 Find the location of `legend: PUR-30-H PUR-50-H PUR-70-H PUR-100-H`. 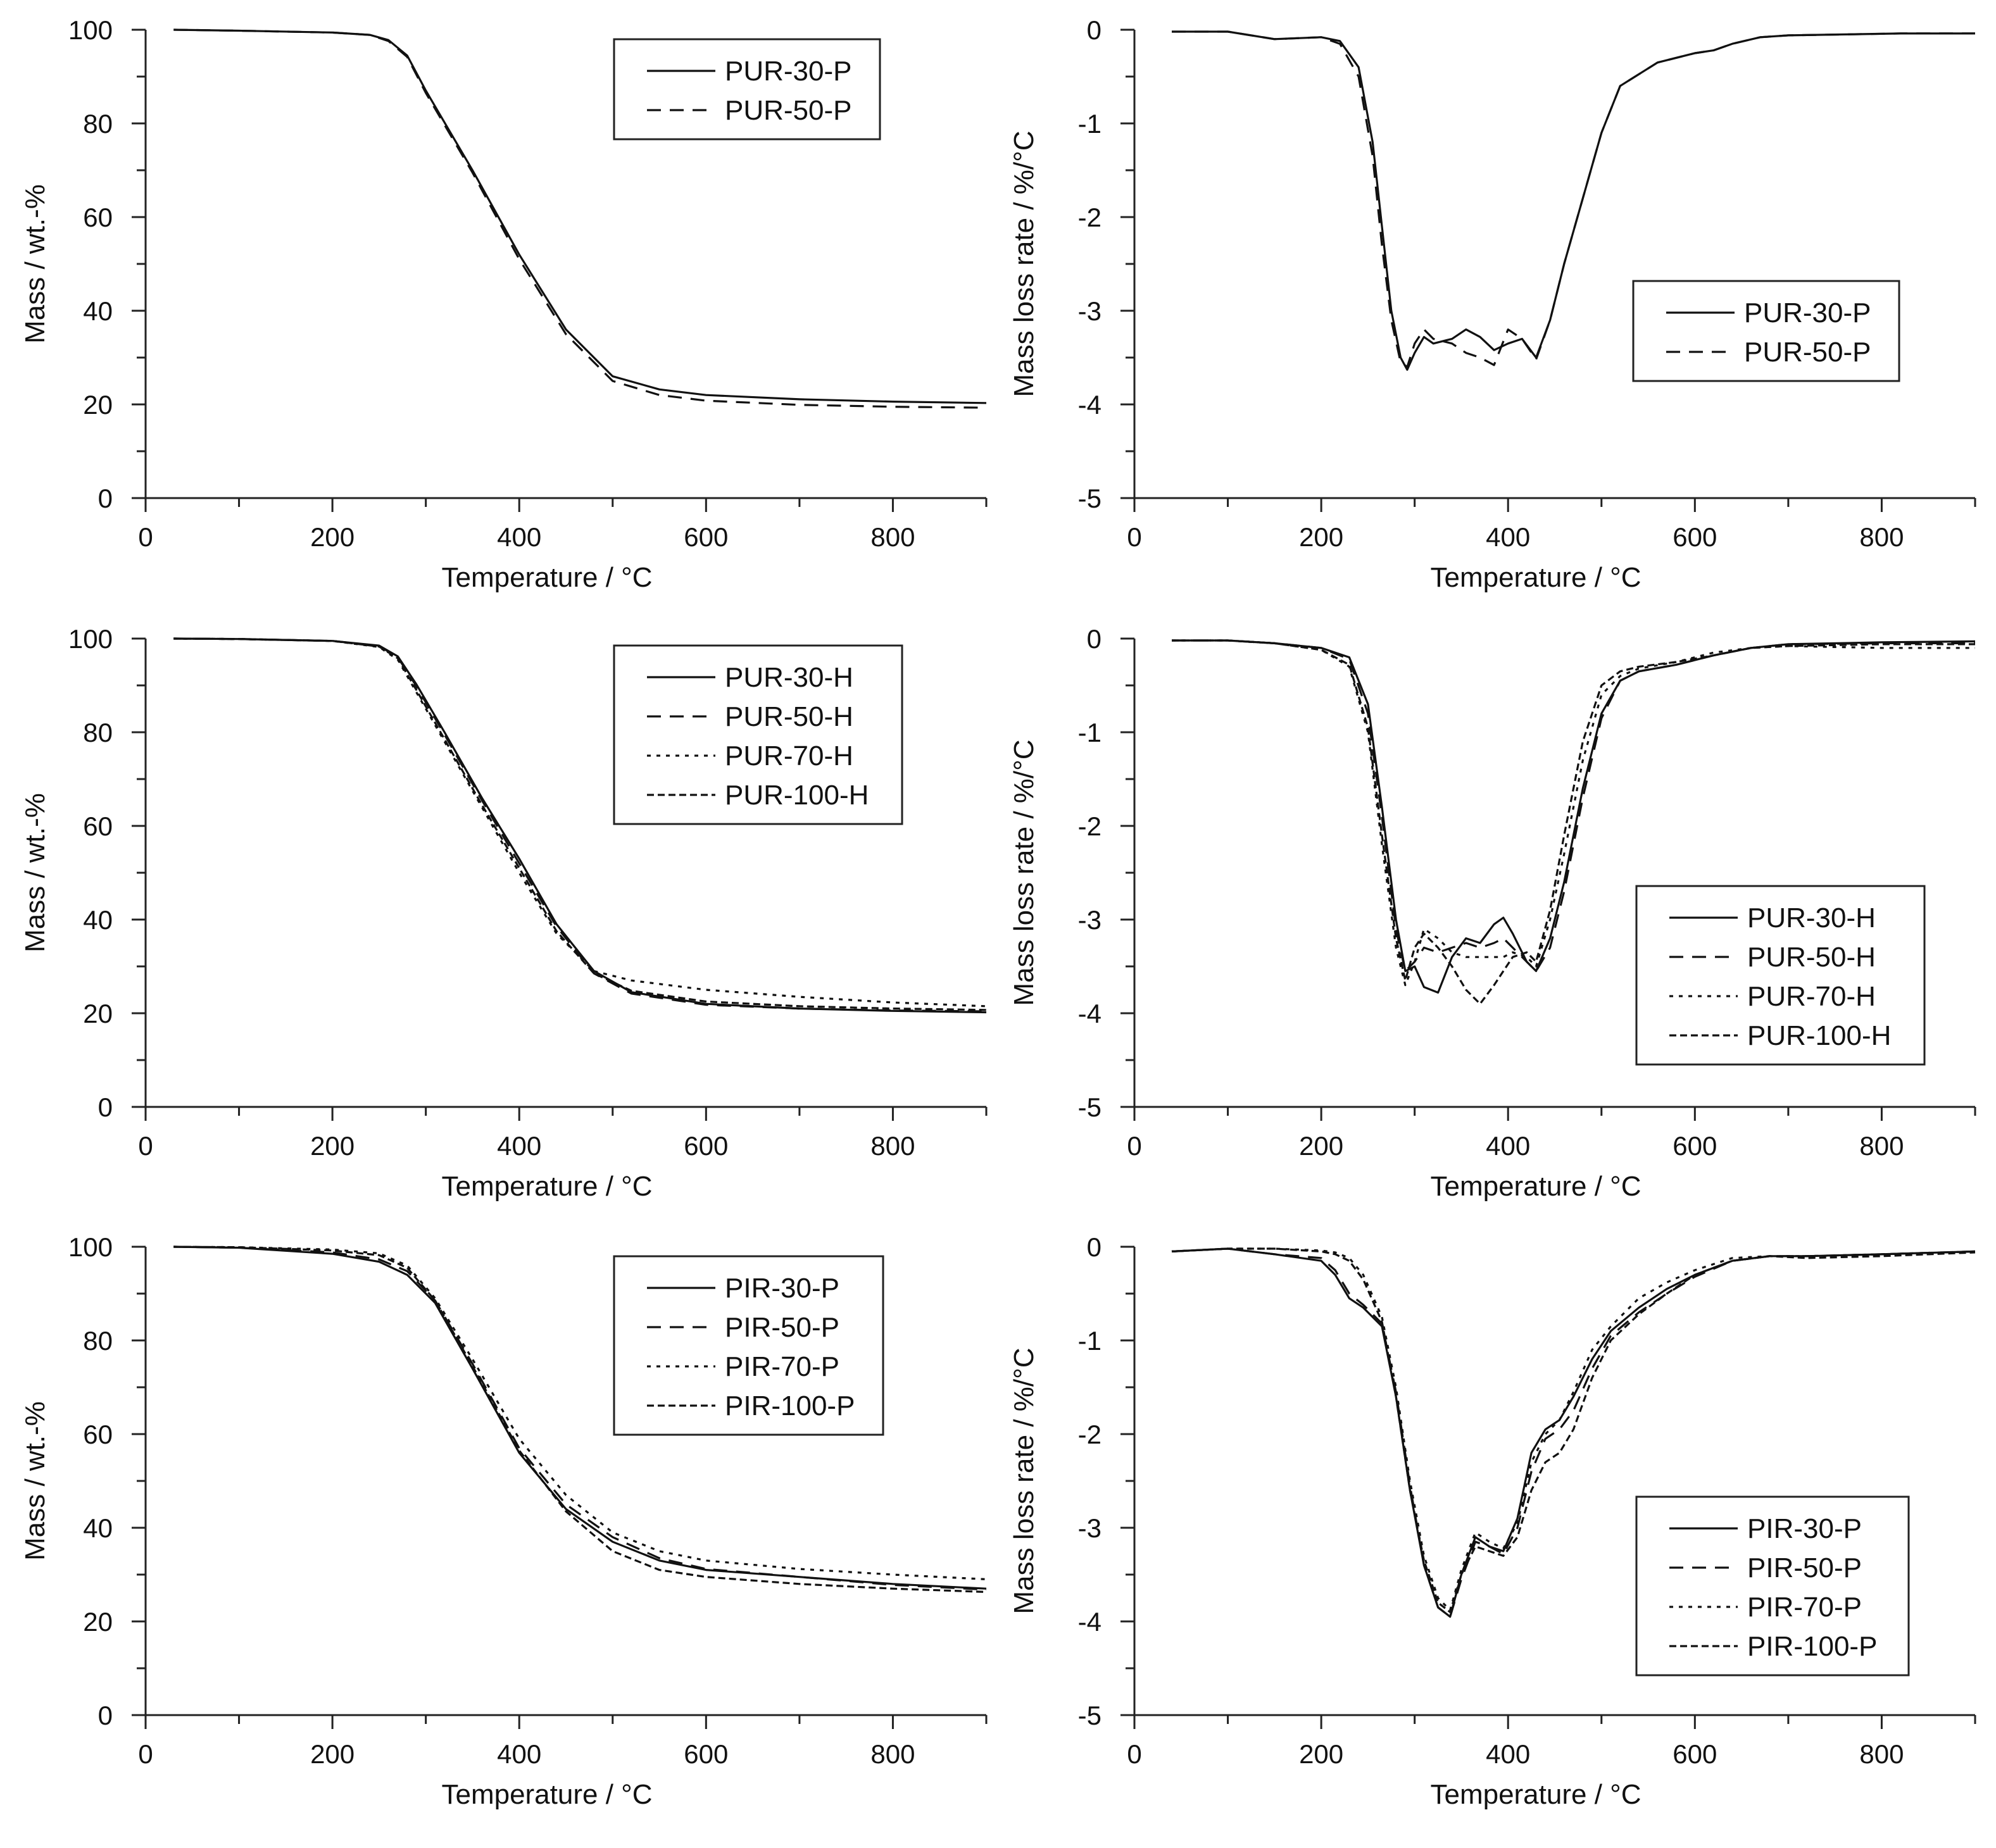

legend: PUR-30-H PUR-50-H PUR-70-H PUR-100-H is located at coordinates (1780, 975).